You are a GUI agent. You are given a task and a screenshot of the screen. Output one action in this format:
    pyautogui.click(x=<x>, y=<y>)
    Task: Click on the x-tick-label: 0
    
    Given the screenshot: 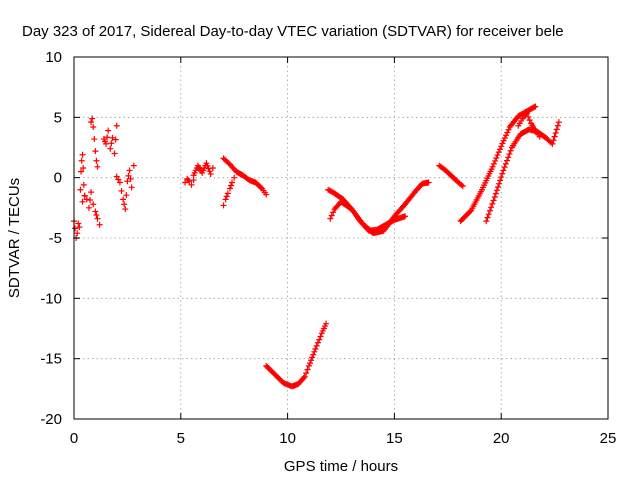 What is the action you would take?
    pyautogui.click(x=74, y=438)
    